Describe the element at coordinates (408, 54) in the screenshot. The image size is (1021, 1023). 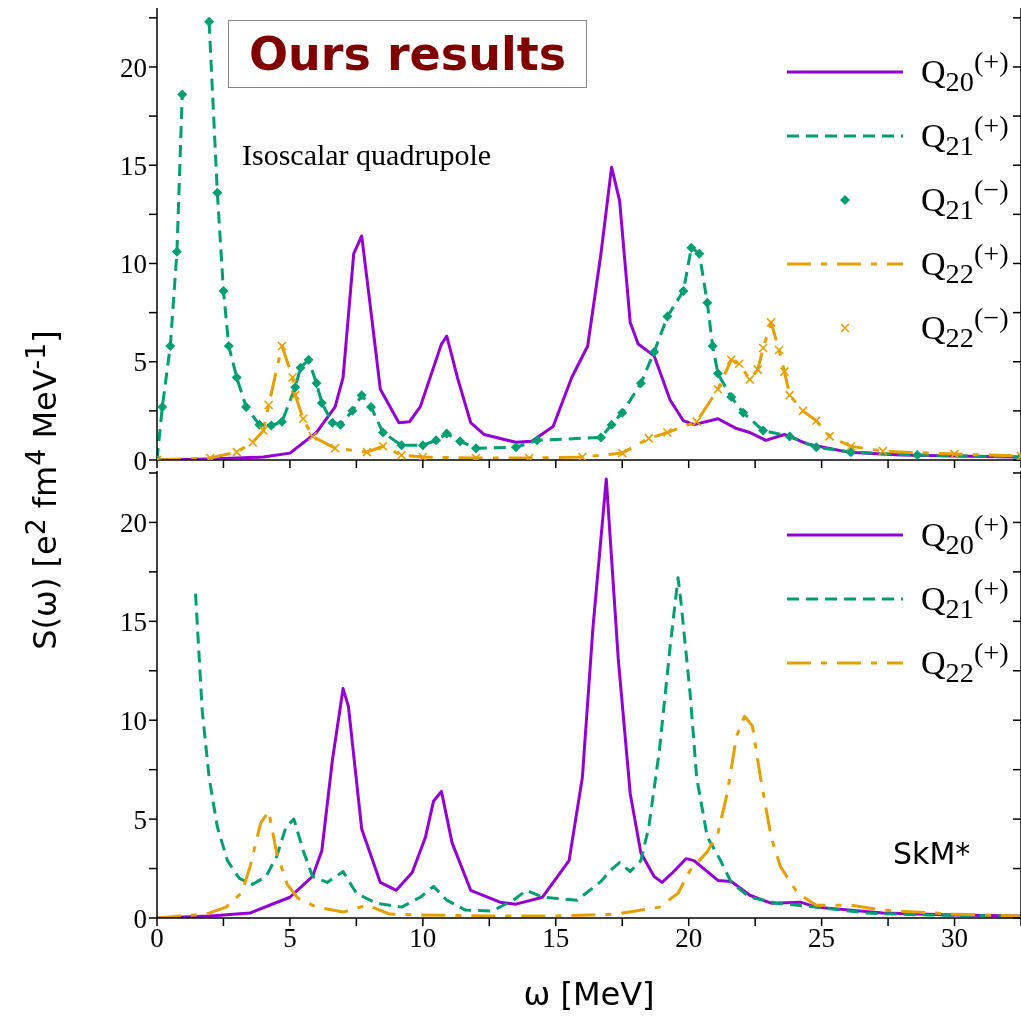
I see `annotation: Ours results` at that location.